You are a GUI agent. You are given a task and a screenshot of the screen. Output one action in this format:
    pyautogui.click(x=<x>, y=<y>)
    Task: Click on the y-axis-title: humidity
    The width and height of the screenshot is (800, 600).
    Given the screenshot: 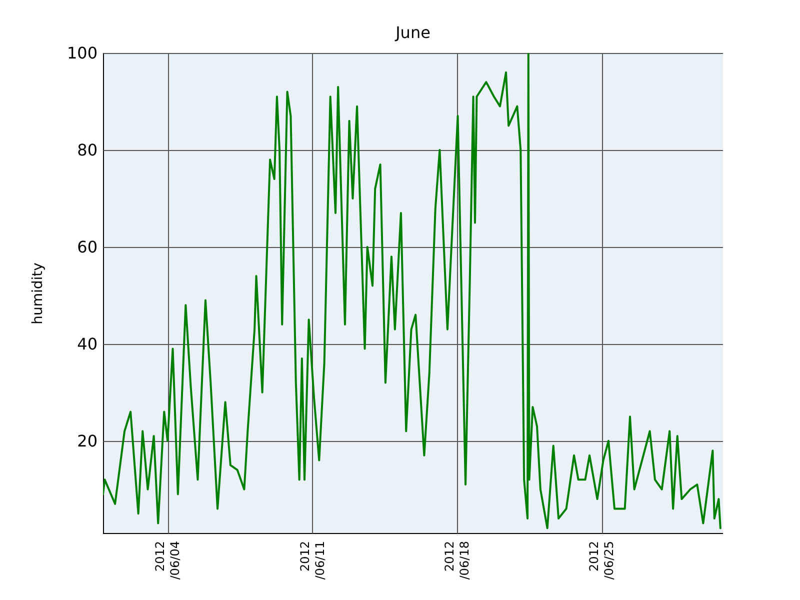 What is the action you would take?
    pyautogui.click(x=38, y=293)
    